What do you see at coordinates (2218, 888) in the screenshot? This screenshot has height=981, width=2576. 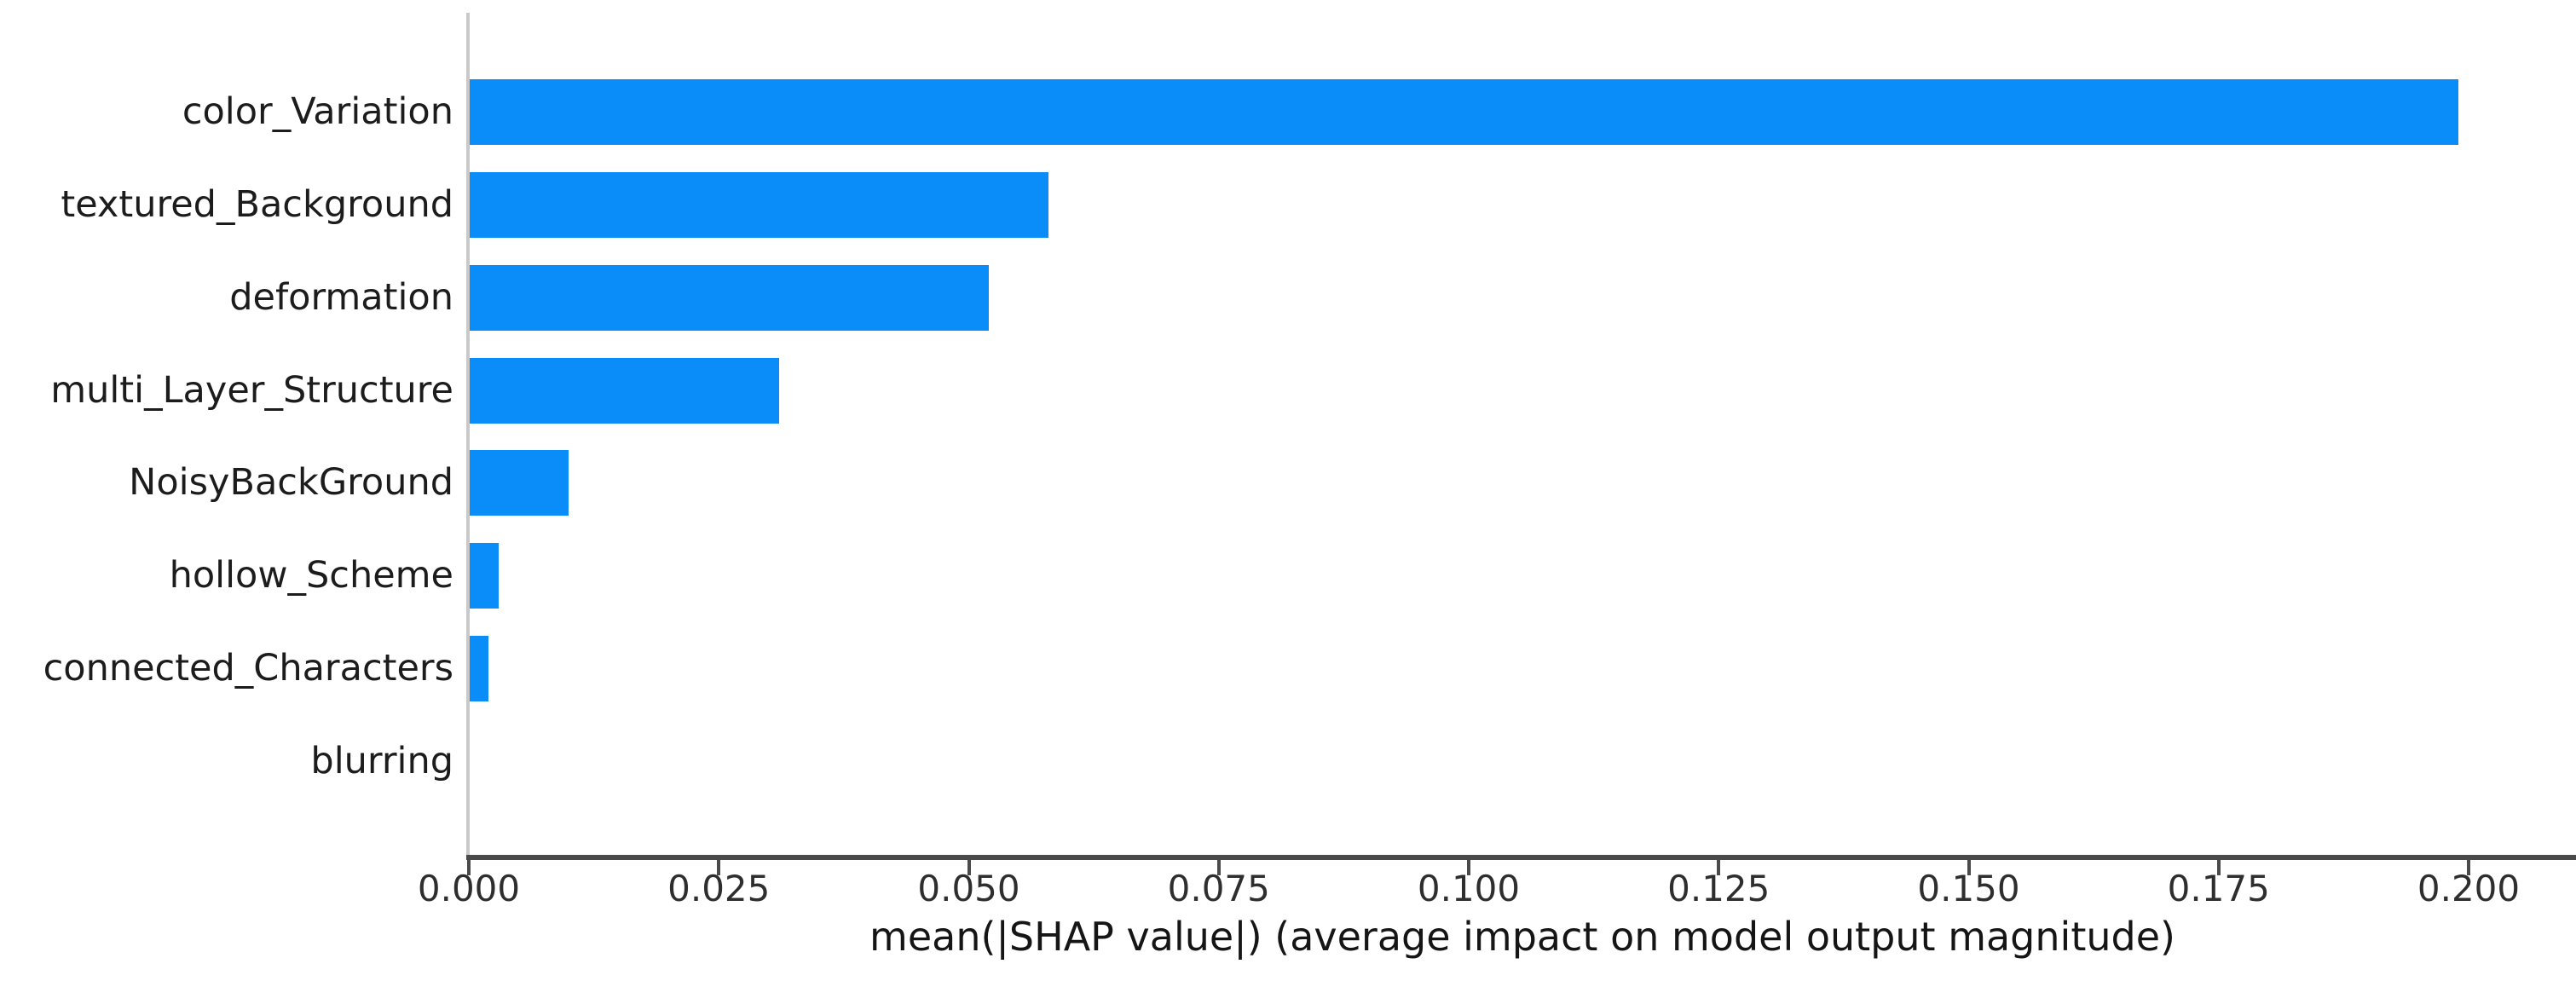 I see `x-tick-label: 0.175` at bounding box center [2218, 888].